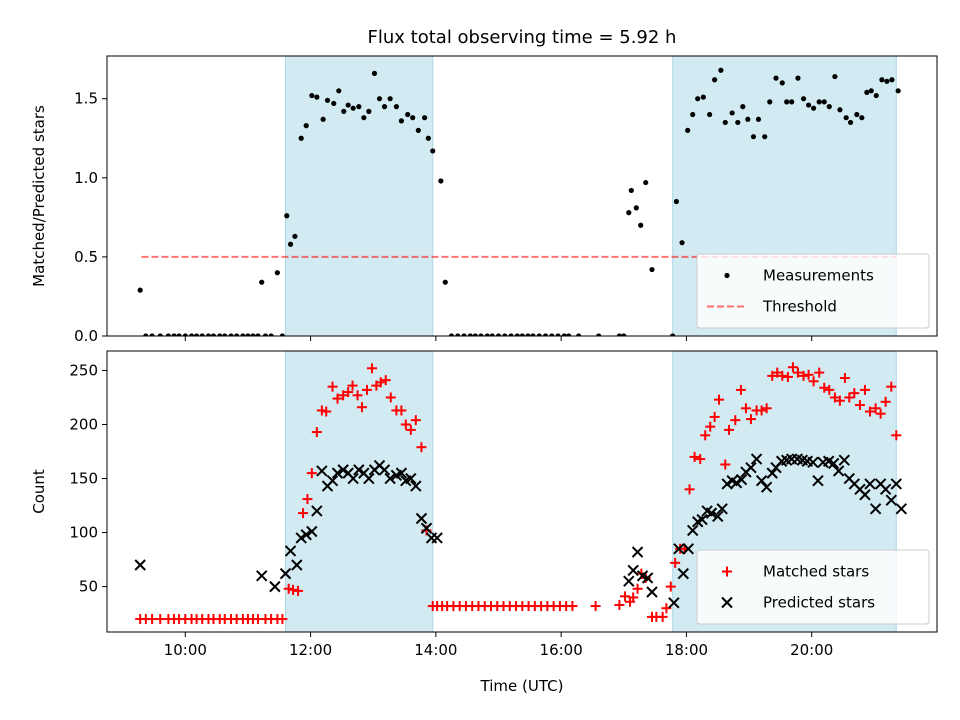 Image resolution: width=960 pixels, height=720 pixels. What do you see at coordinates (83, 533) in the screenshot?
I see `y-tick-label: 100` at bounding box center [83, 533].